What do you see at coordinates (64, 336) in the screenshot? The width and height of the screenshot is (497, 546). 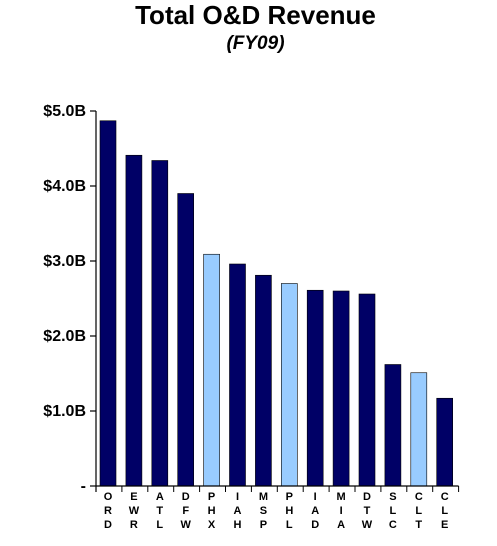 I see `y-tick-label: $2.0B` at bounding box center [64, 336].